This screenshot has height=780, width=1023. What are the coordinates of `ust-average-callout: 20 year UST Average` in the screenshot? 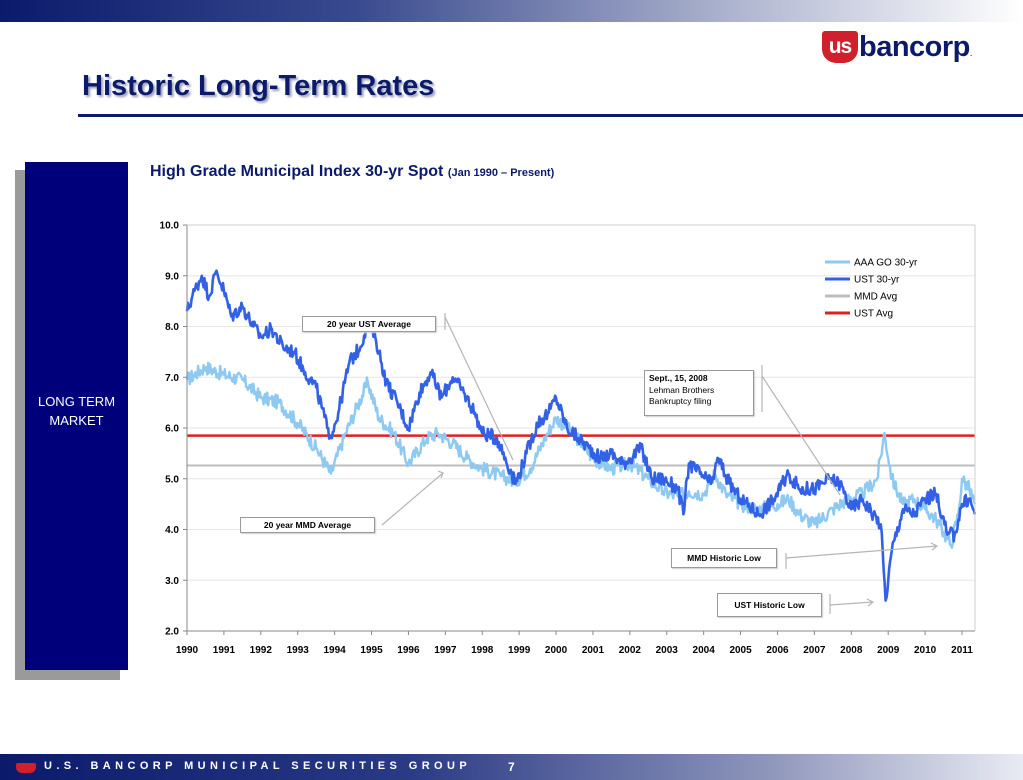 It's located at (369, 324).